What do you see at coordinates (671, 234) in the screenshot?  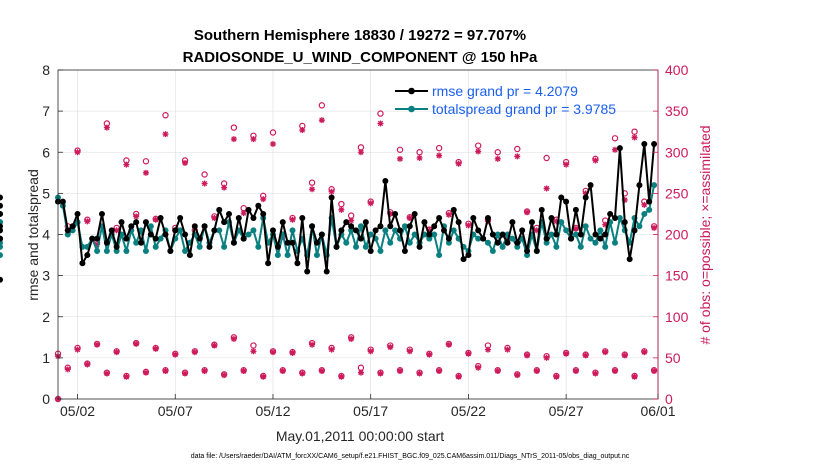 I see `y-axis-right-ticks: 0 50 100 150 200 250 300 350 400` at bounding box center [671, 234].